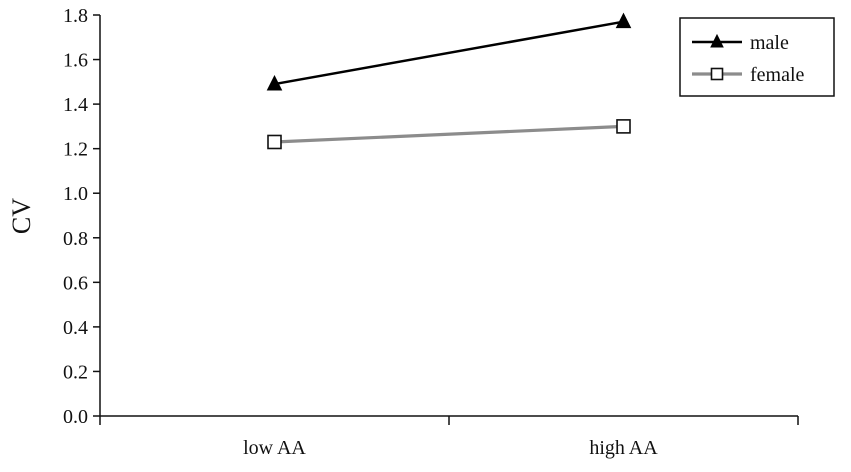  I want to click on legend-box, so click(757, 57).